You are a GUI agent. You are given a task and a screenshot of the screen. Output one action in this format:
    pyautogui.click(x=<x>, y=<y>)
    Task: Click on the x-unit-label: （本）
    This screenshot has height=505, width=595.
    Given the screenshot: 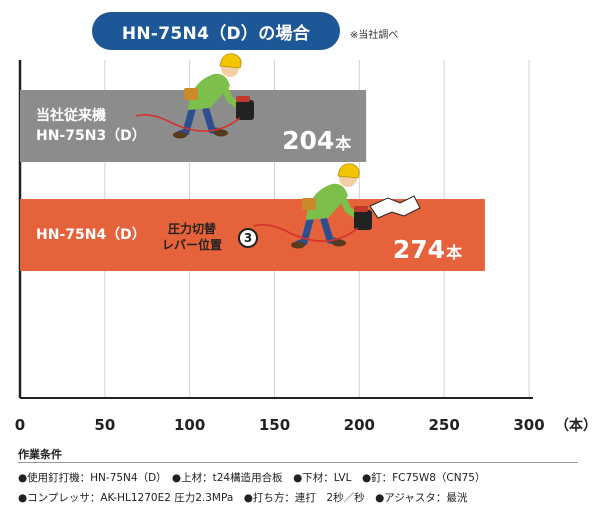 What is the action you would take?
    pyautogui.click(x=575, y=425)
    